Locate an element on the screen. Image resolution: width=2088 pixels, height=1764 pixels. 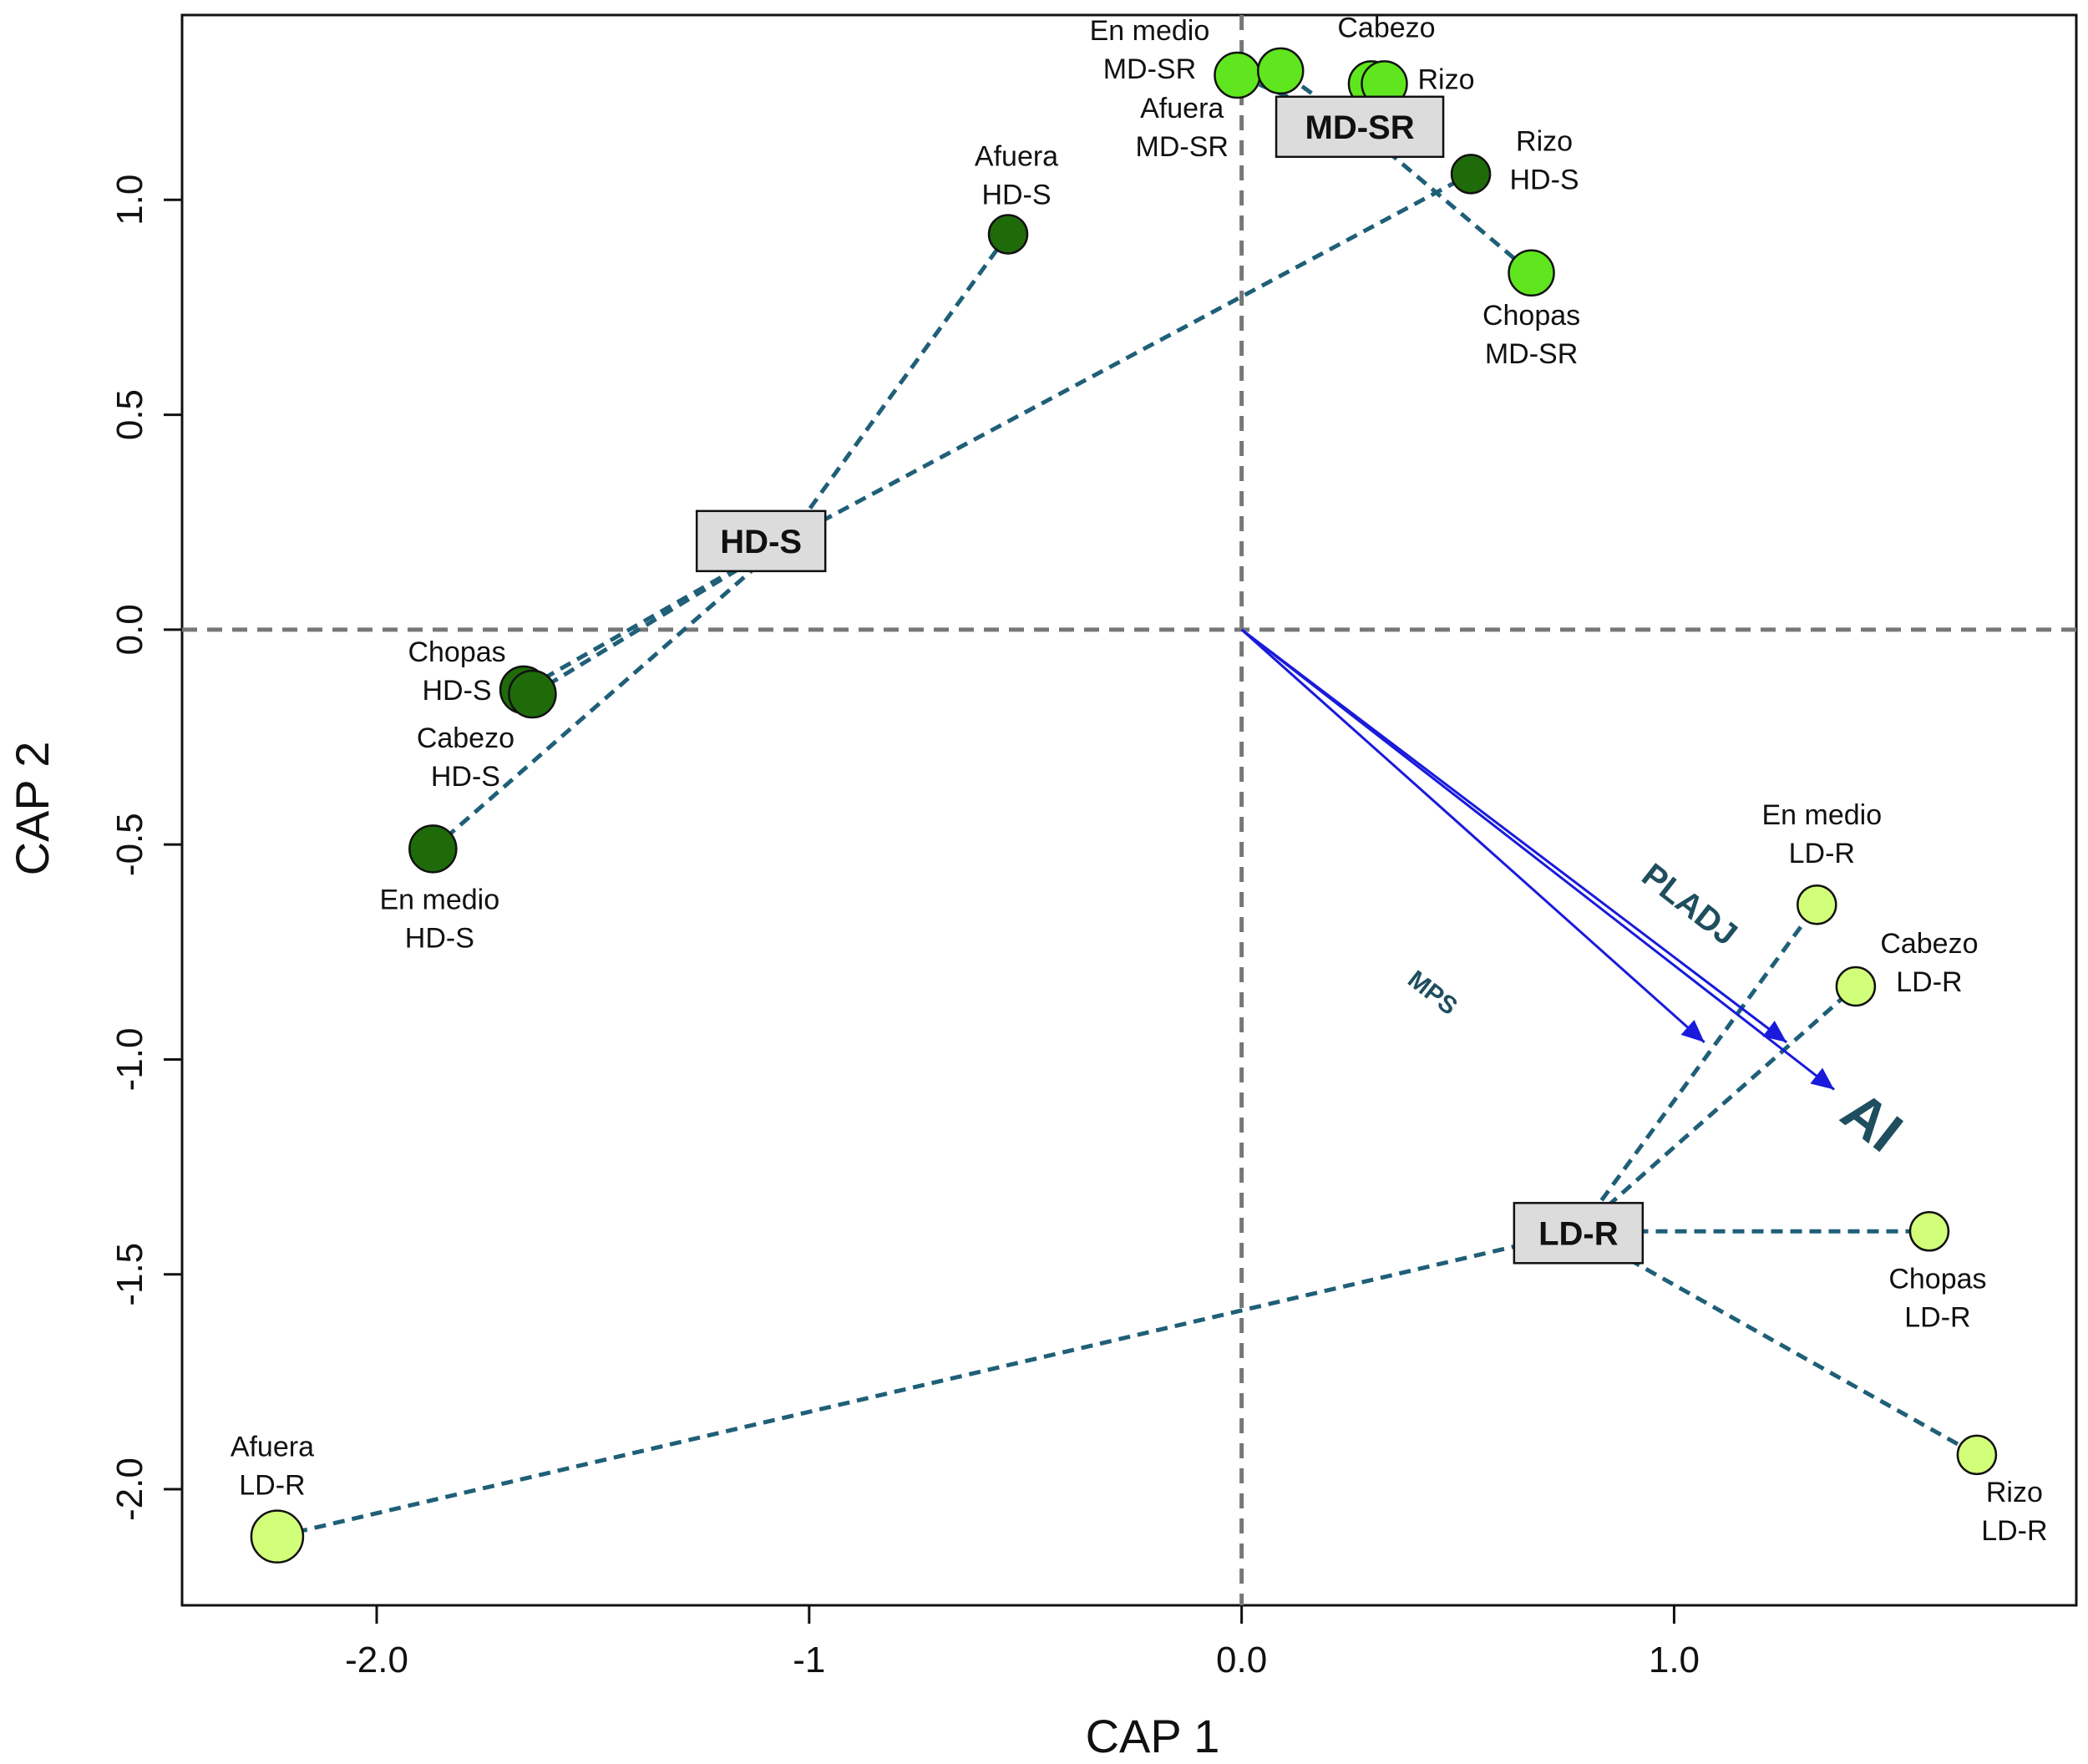
point-label-group-chopas-ld-r: LD-R is located at coordinates (1937, 1317).